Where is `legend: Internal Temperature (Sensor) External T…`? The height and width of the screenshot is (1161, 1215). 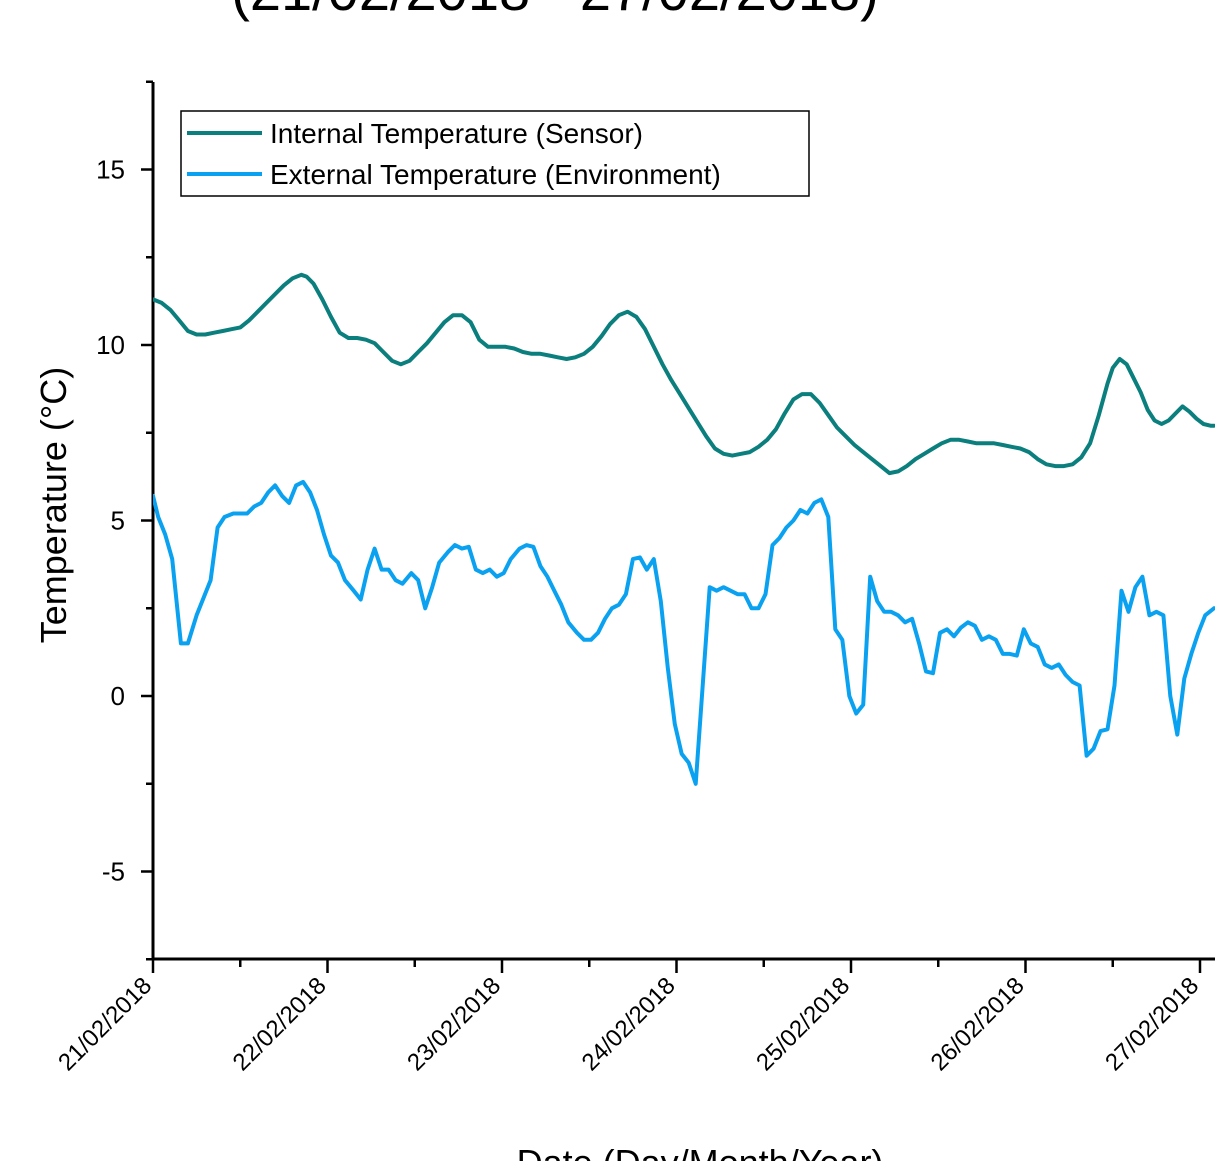 legend: Internal Temperature (Sensor) External T… is located at coordinates (495, 153).